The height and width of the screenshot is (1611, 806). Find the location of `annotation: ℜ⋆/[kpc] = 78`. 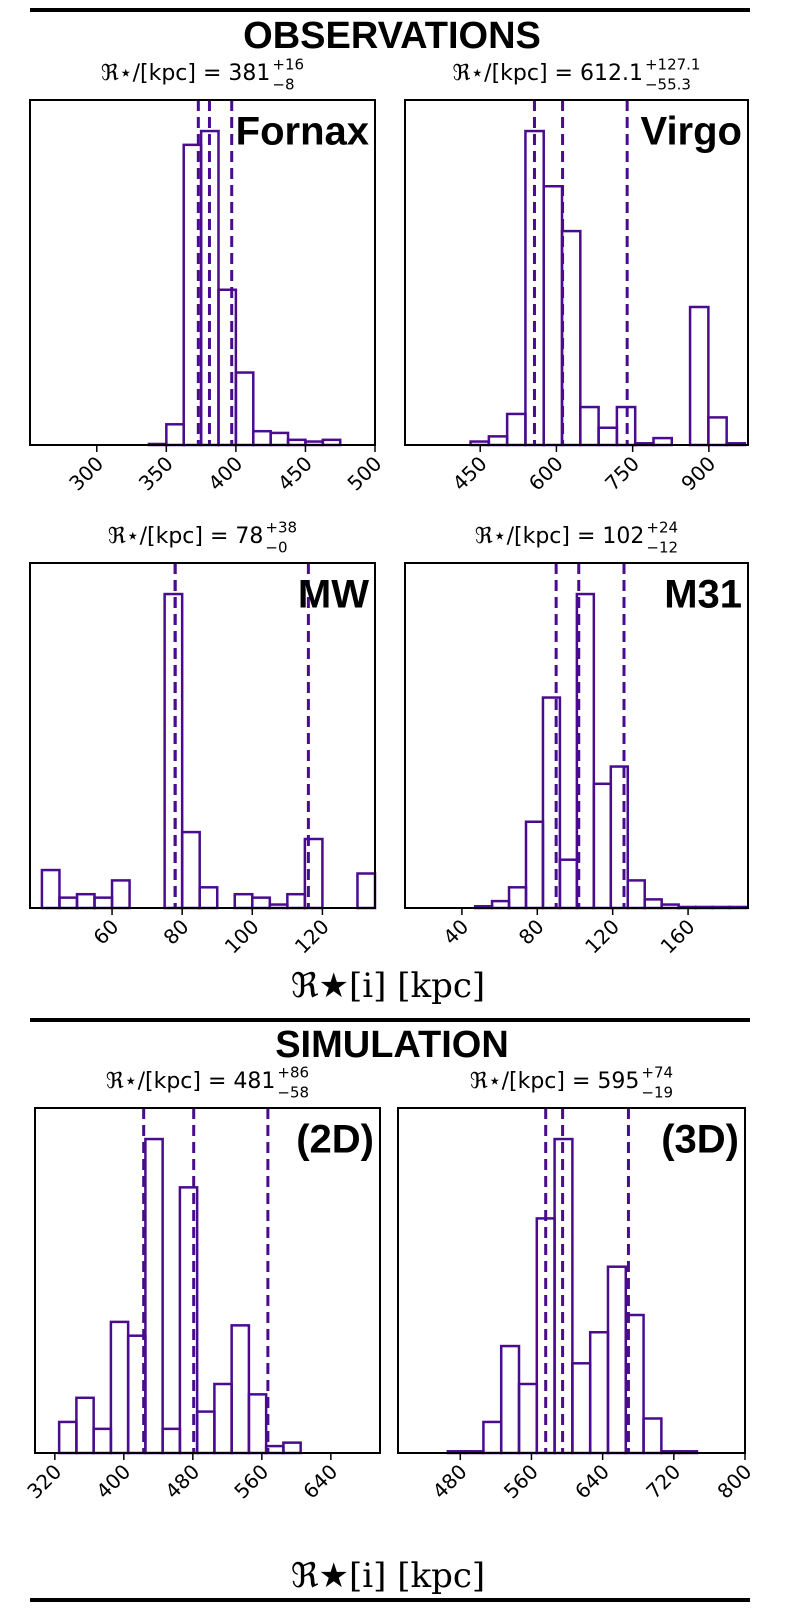

annotation: ℜ⋆/[kpc] = 78 is located at coordinates (185, 536).